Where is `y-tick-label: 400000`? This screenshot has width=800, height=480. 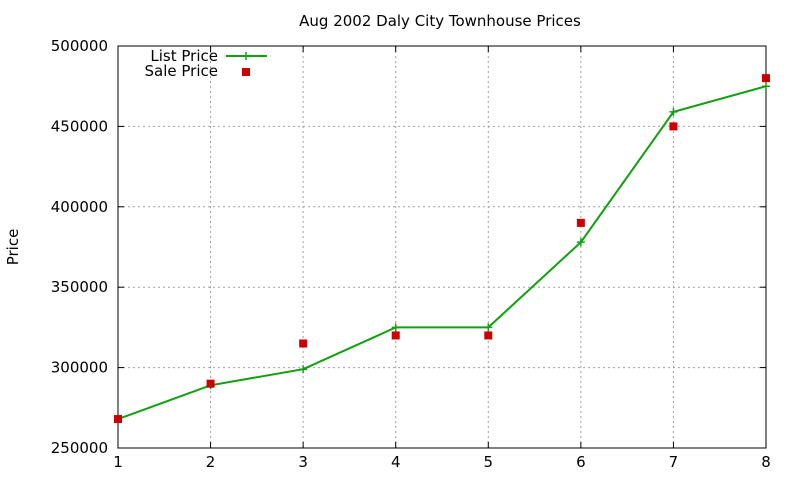 y-tick-label: 400000 is located at coordinates (79, 207).